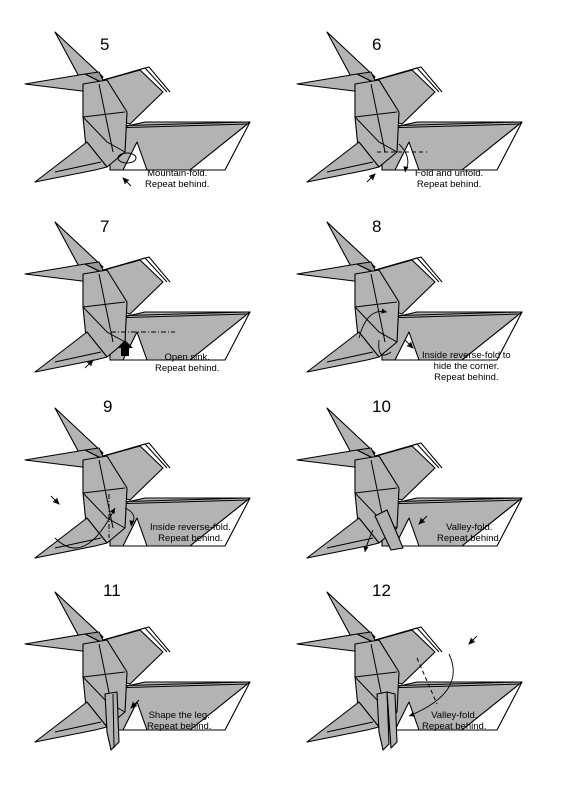  What do you see at coordinates (383, 721) in the screenshot?
I see `leg-left` at bounding box center [383, 721].